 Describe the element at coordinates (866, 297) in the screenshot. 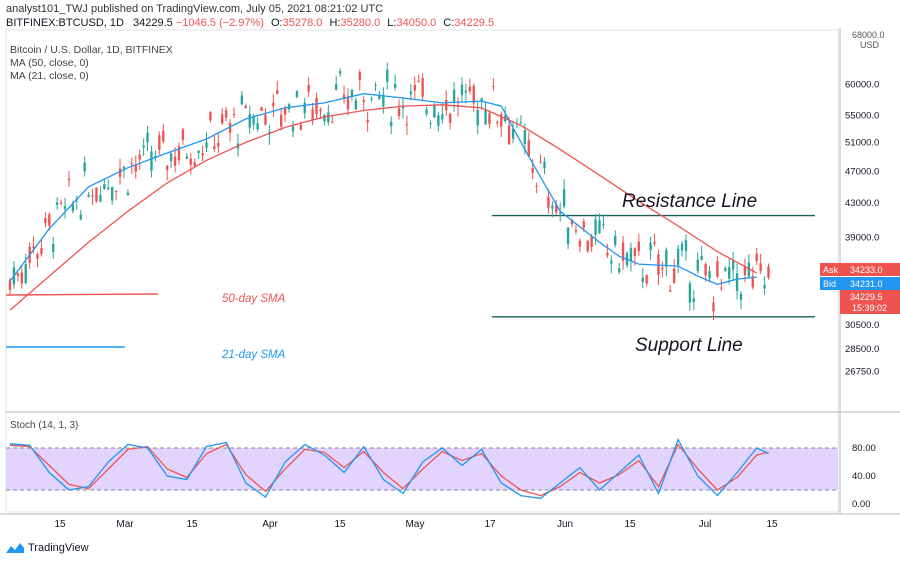

I see `last-price-value: 34229.5` at that location.